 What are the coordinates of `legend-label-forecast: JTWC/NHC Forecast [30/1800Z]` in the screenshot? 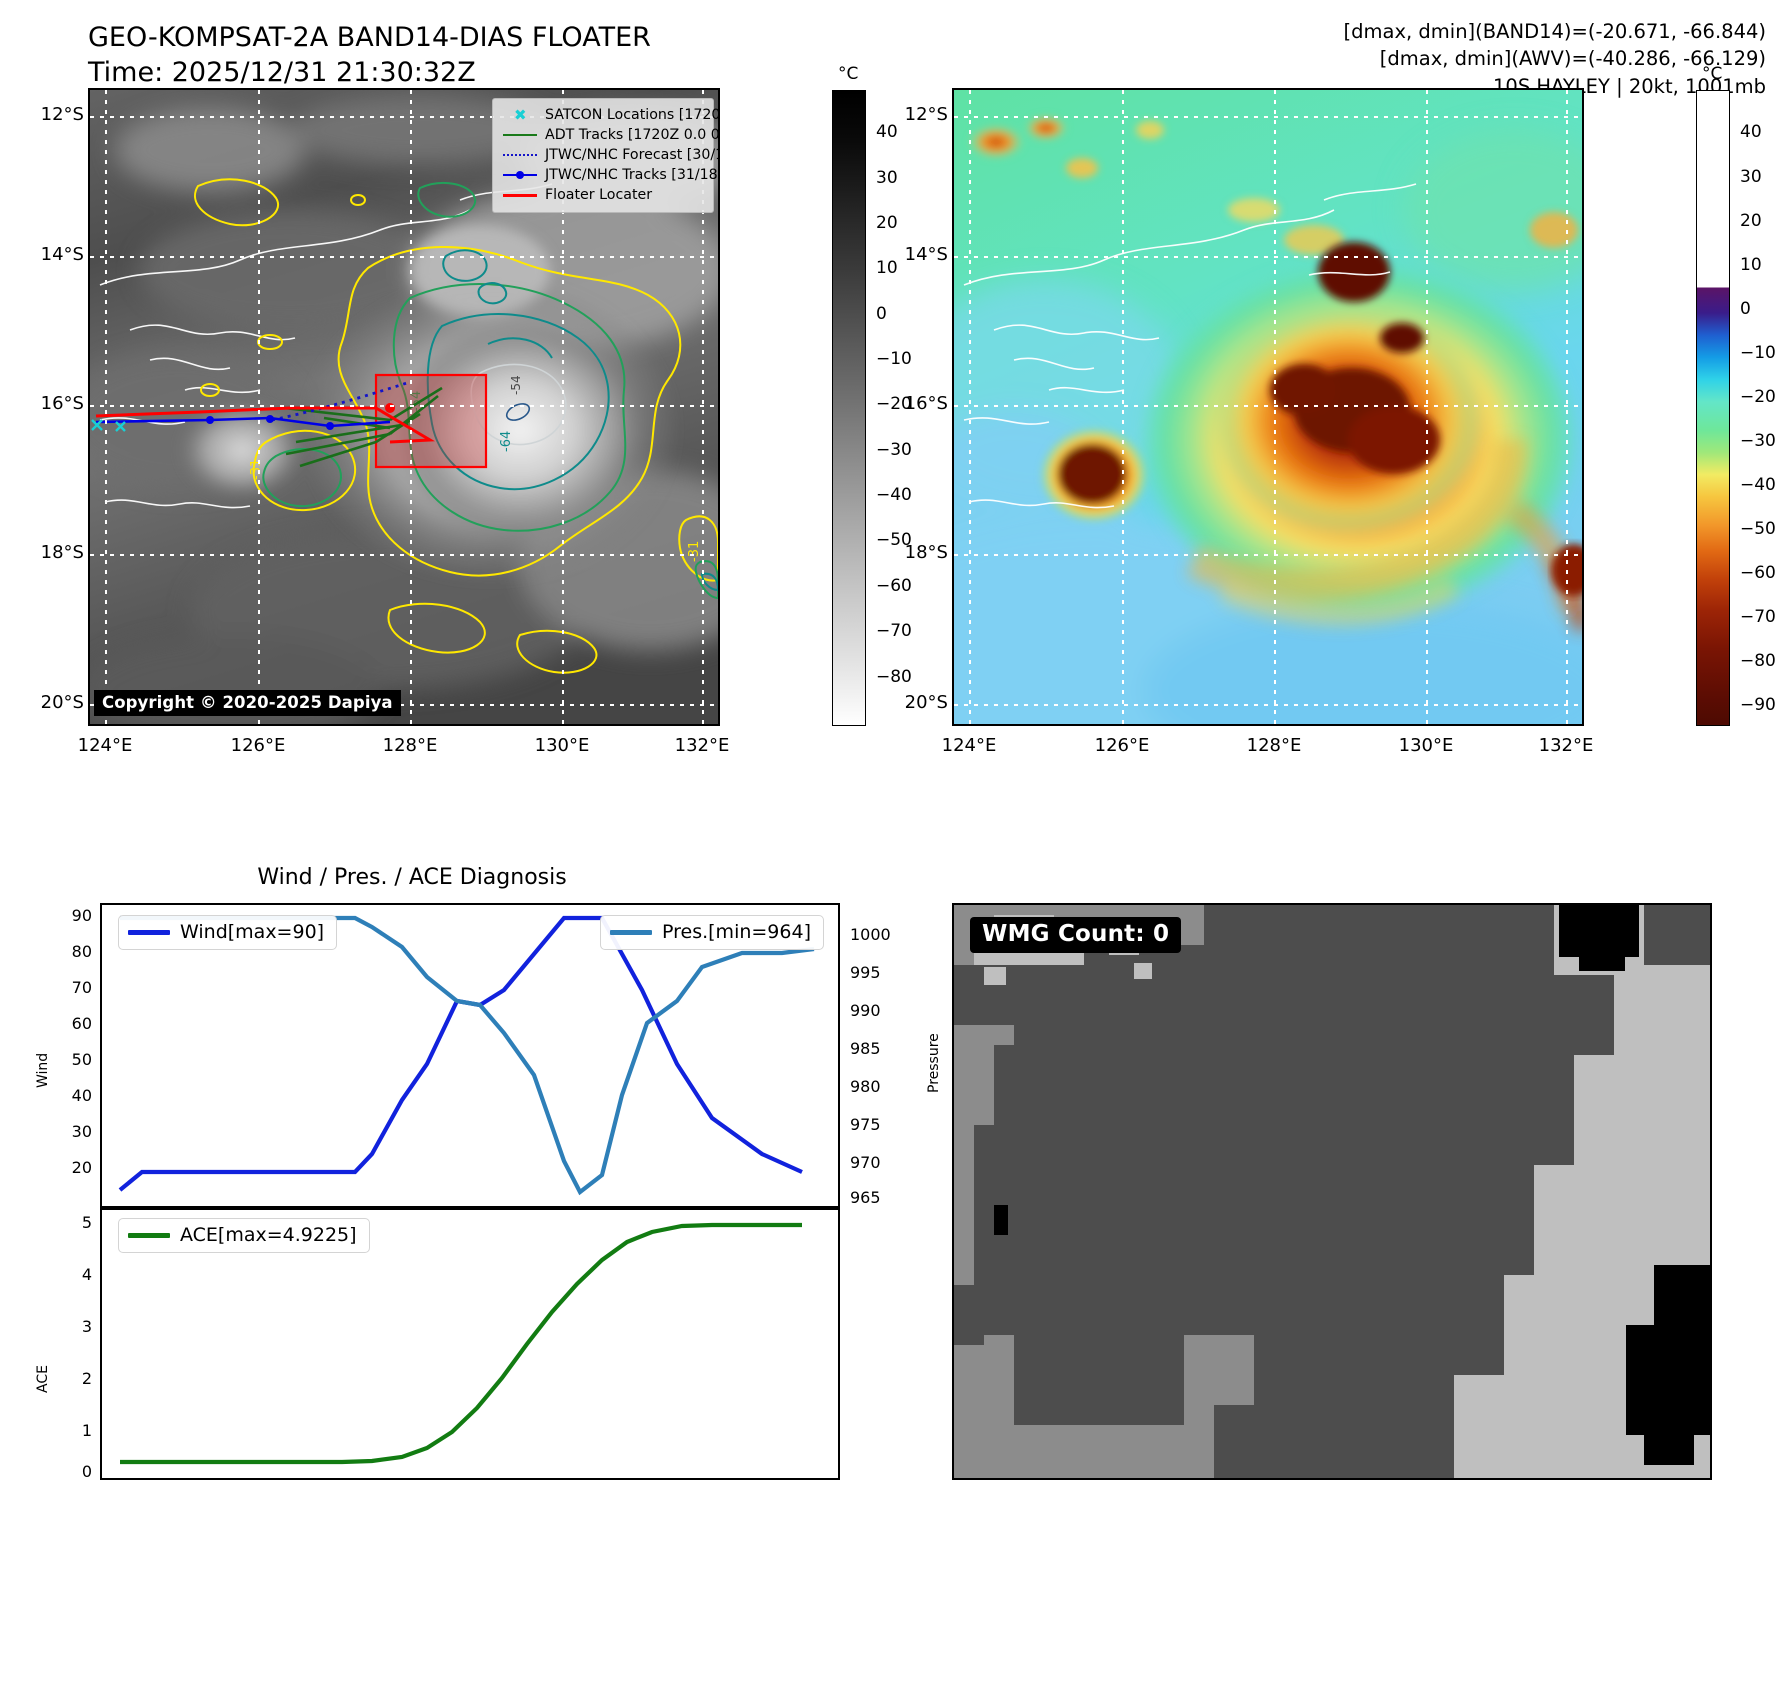 It's located at (631, 155).